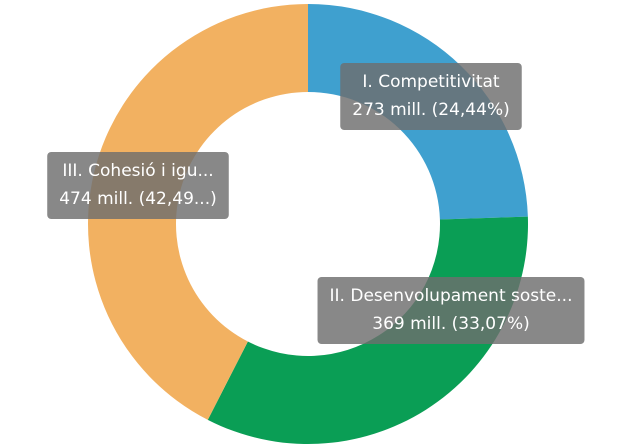 The height and width of the screenshot is (446, 620). What do you see at coordinates (450, 324) in the screenshot?
I see `value-label: 369 mill. (33,07%)` at bounding box center [450, 324].